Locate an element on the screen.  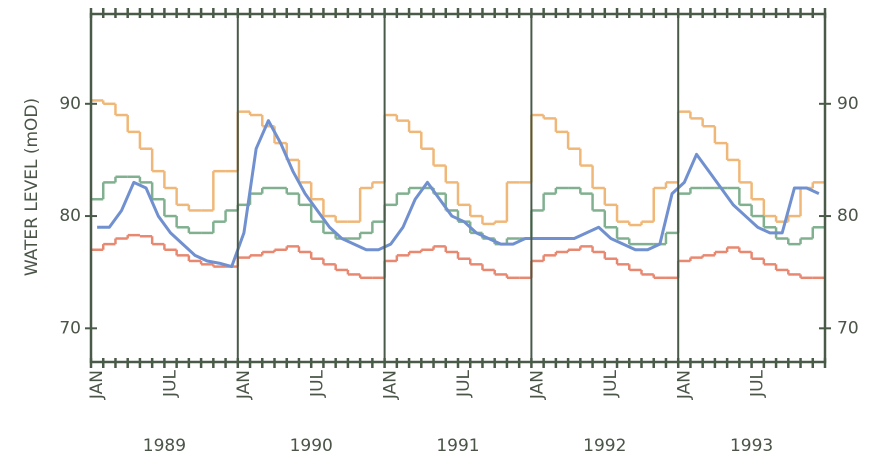
year-label: 1991 is located at coordinates (457, 446).